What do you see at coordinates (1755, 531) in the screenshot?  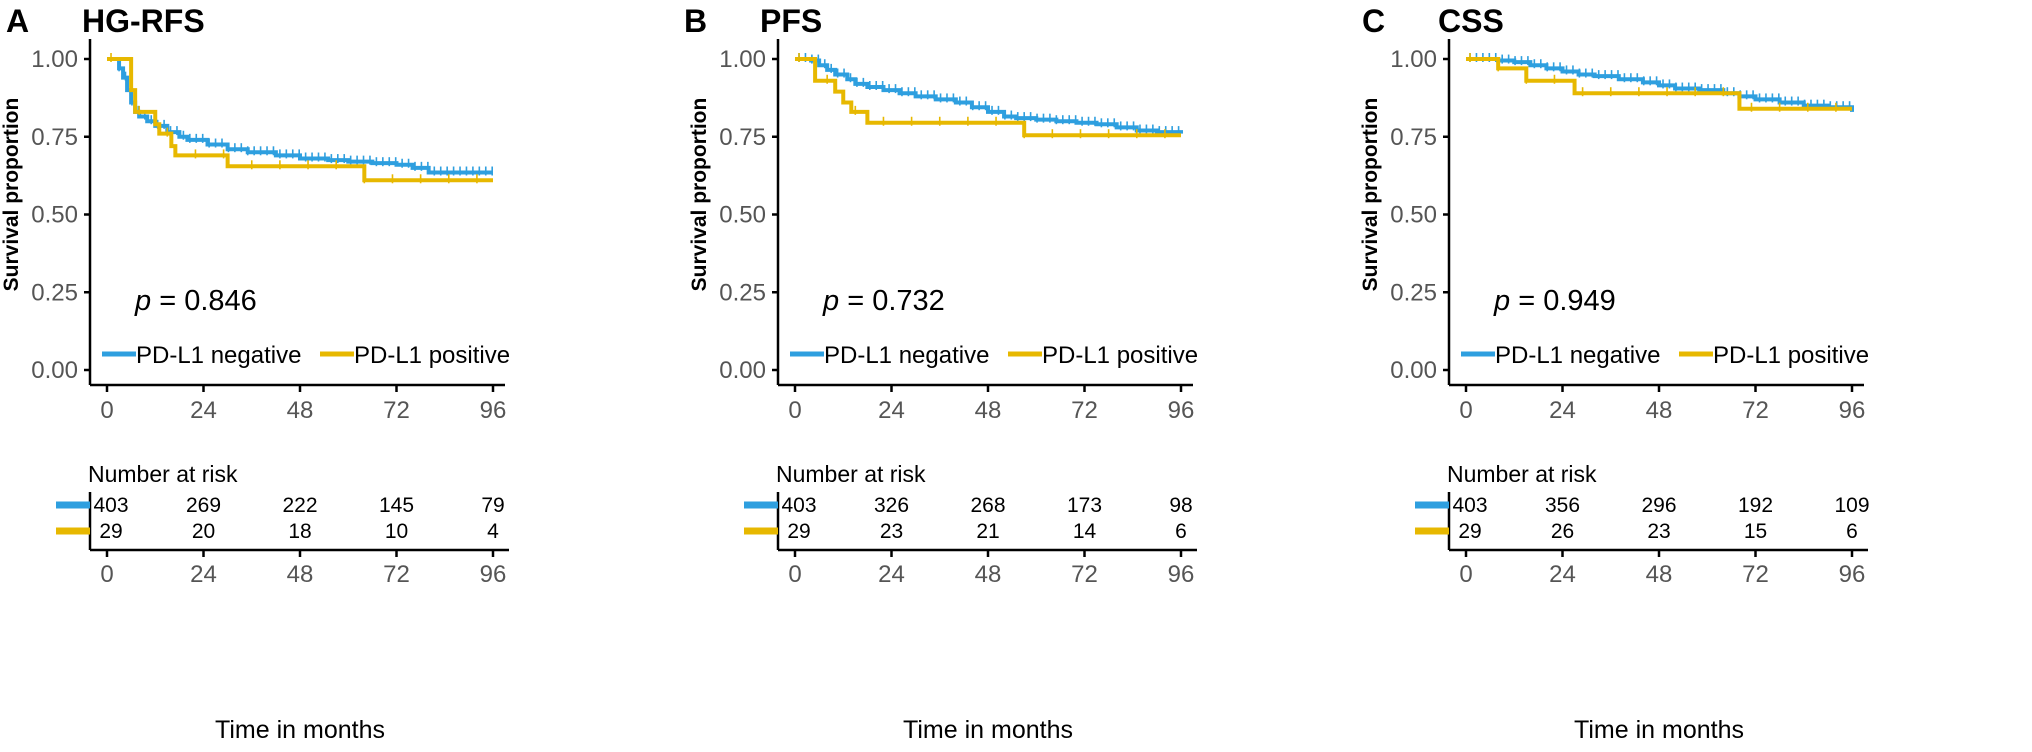 I see `risk-value-positive: 15` at bounding box center [1755, 531].